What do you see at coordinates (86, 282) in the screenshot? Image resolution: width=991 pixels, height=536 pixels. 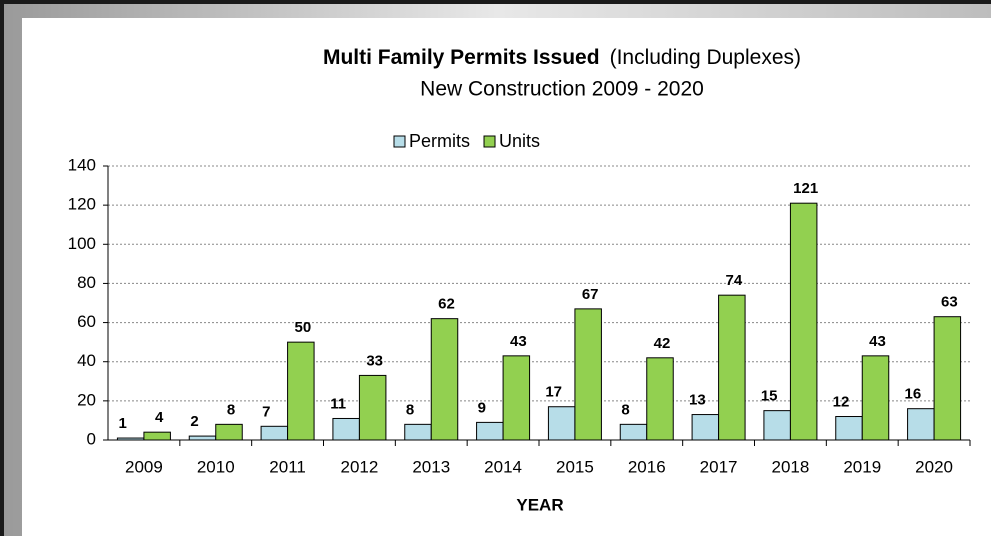 I see `y-tick-label: 80` at bounding box center [86, 282].